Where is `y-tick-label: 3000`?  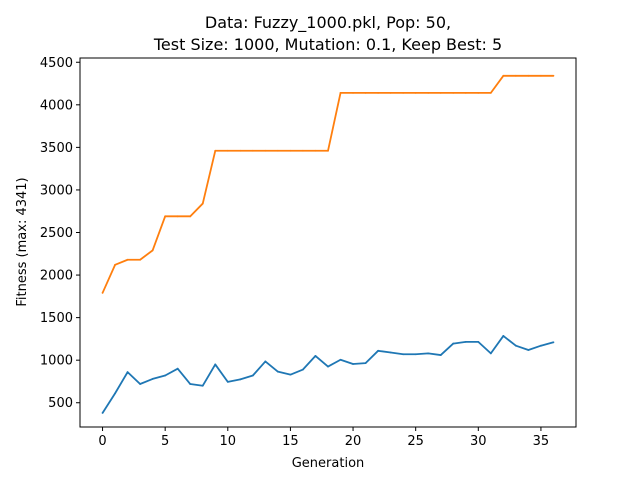
y-tick-label: 3000 is located at coordinates (56, 190).